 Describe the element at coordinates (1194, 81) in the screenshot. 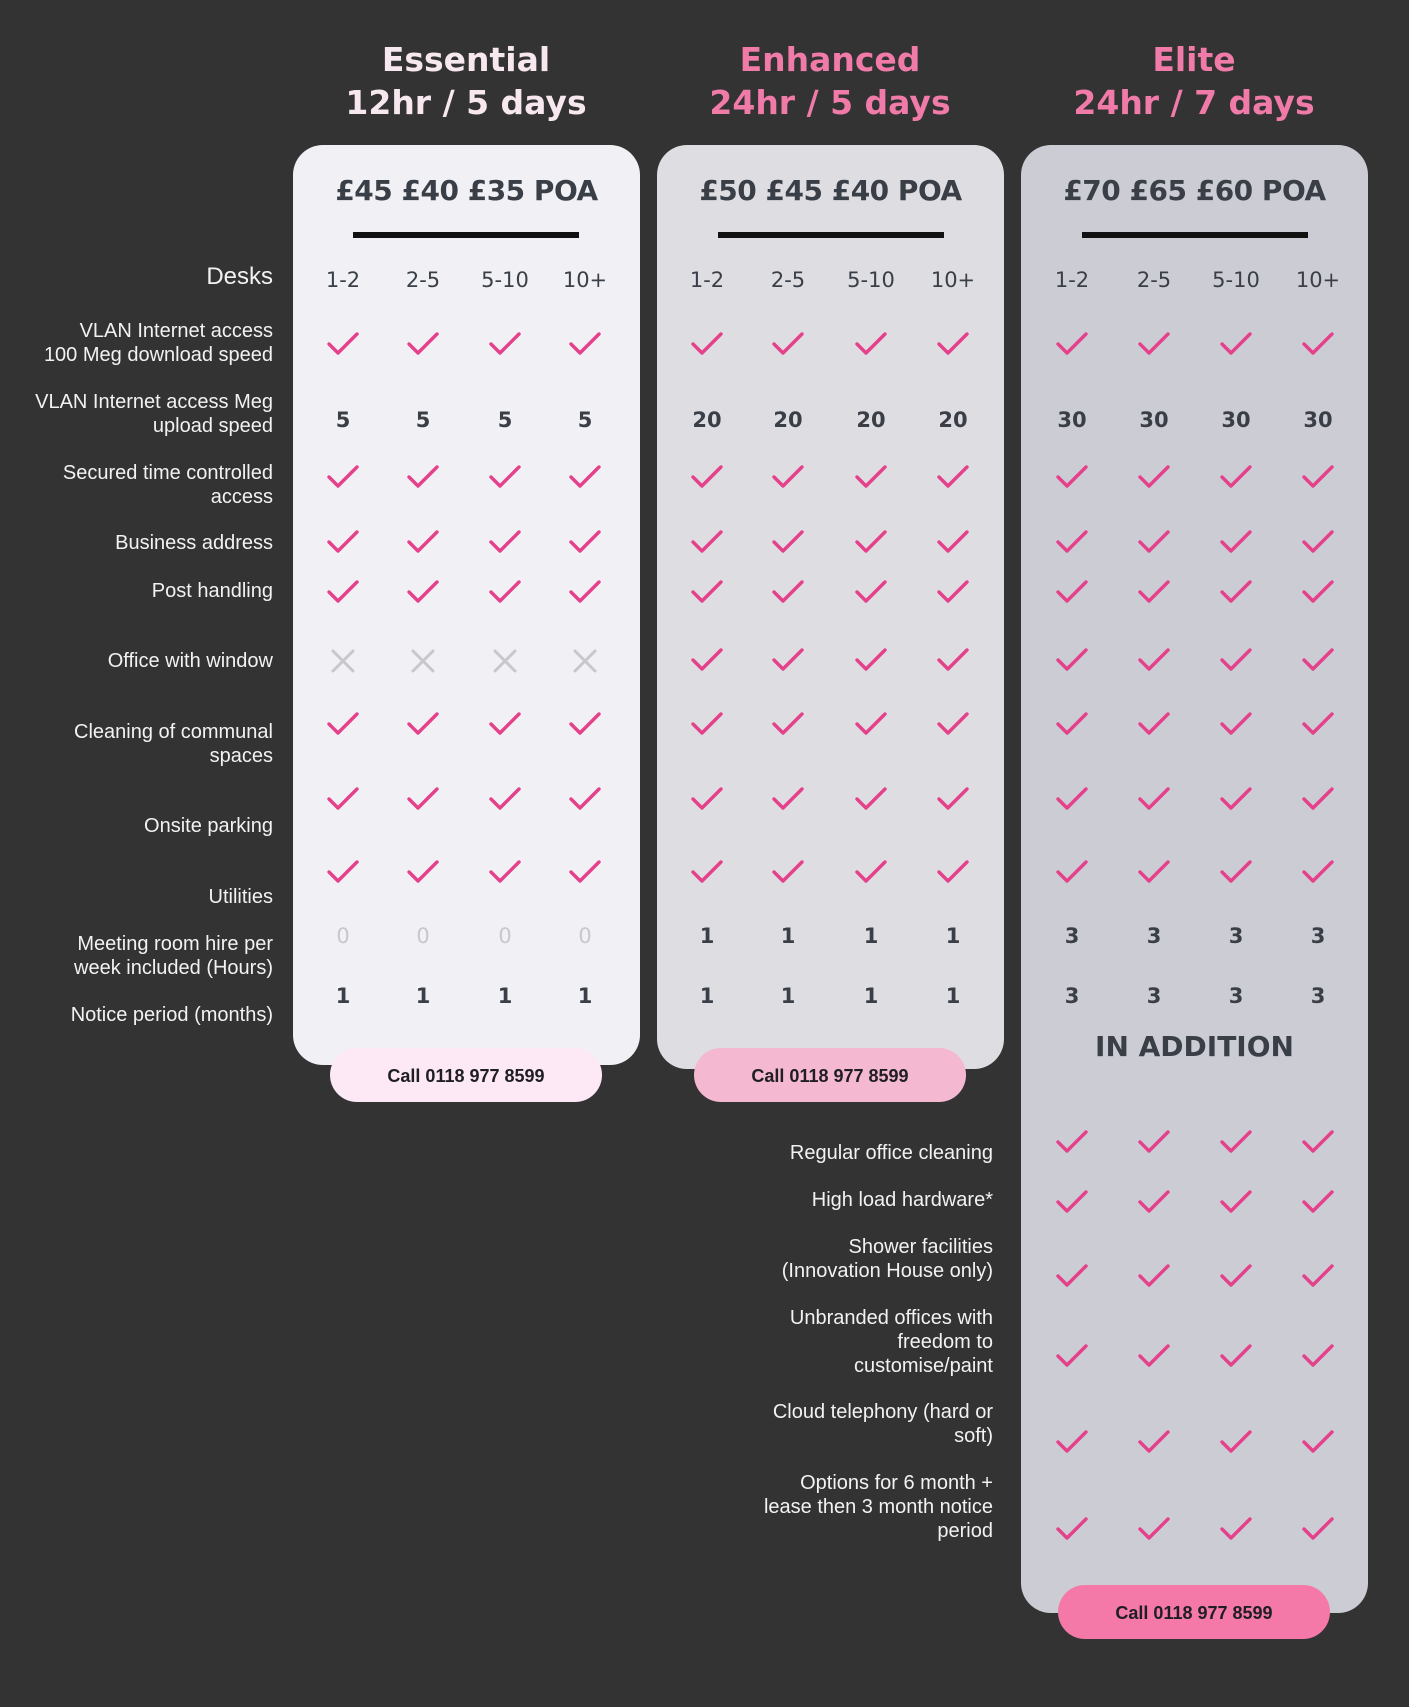

I see `elite-title: Elite 24hr / 7 days` at that location.